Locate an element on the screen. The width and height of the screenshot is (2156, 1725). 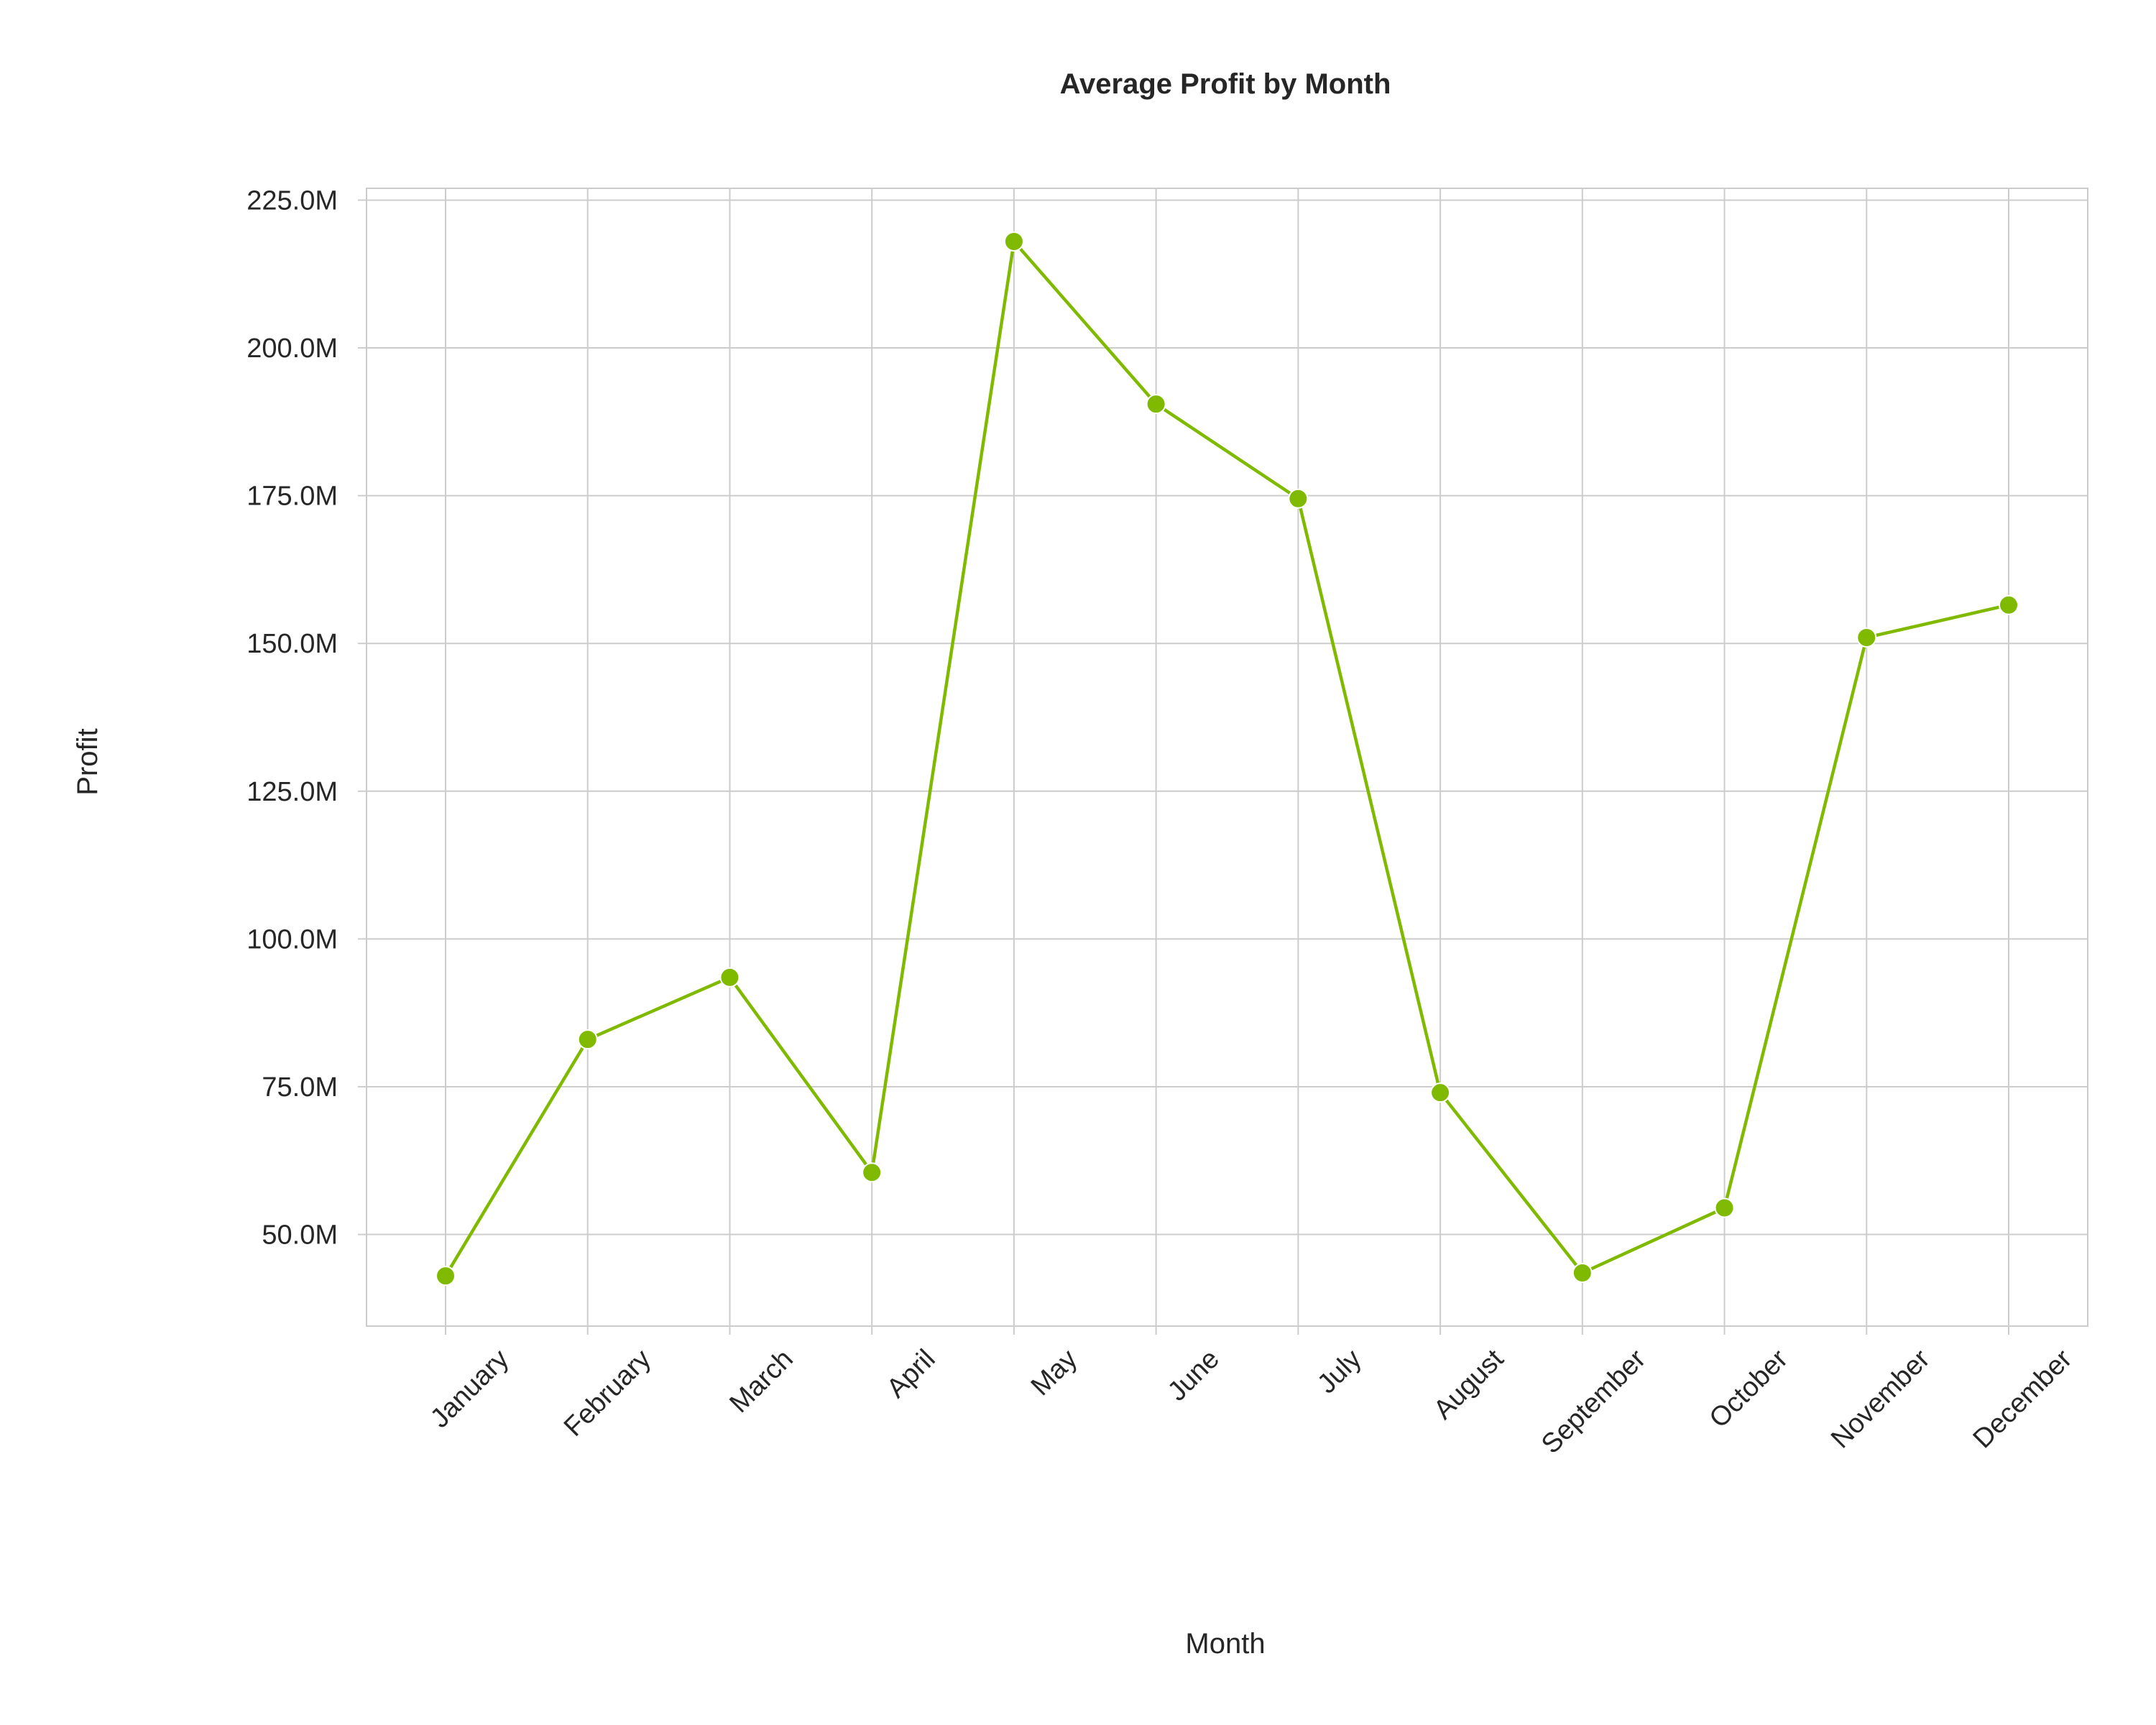
y-tick-label: 150.0M is located at coordinates (292, 644).